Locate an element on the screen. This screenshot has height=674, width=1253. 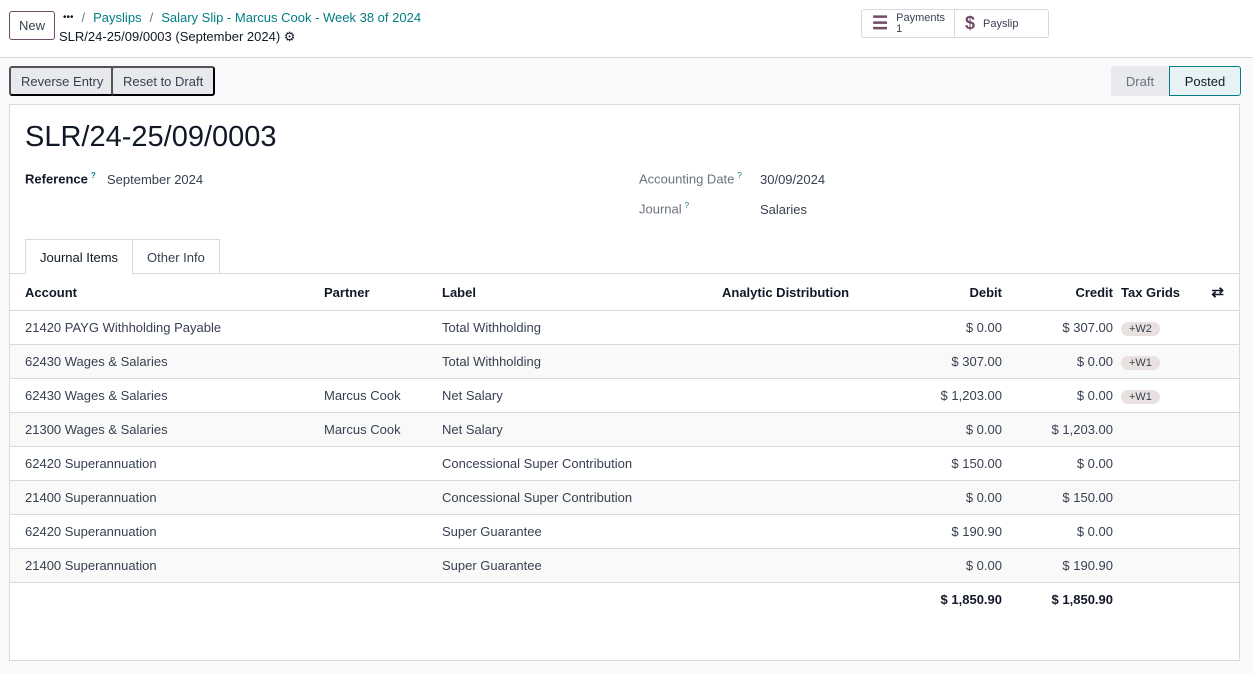
accounting-date-field: 30/09/2024 is located at coordinates (793, 179).